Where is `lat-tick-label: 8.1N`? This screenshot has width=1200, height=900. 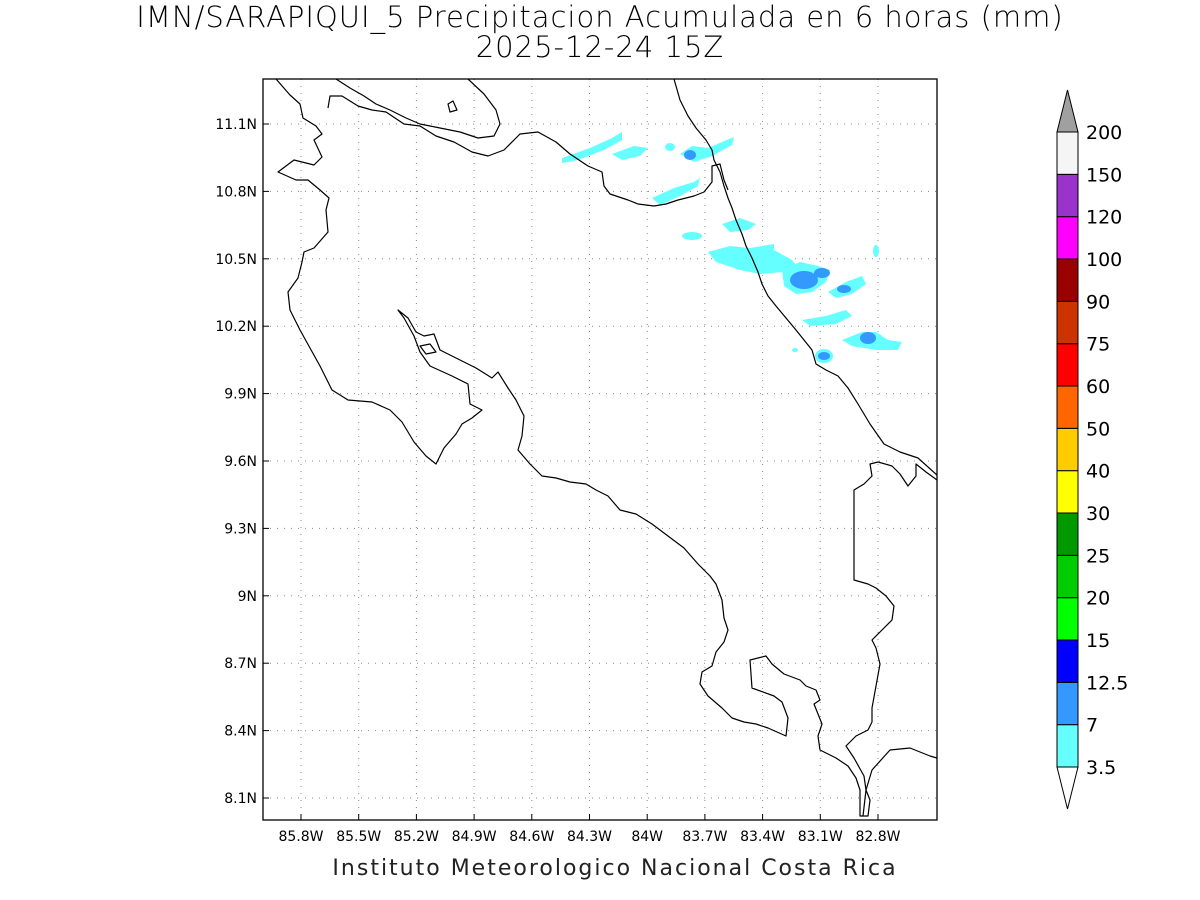 lat-tick-label: 8.1N is located at coordinates (240, 799).